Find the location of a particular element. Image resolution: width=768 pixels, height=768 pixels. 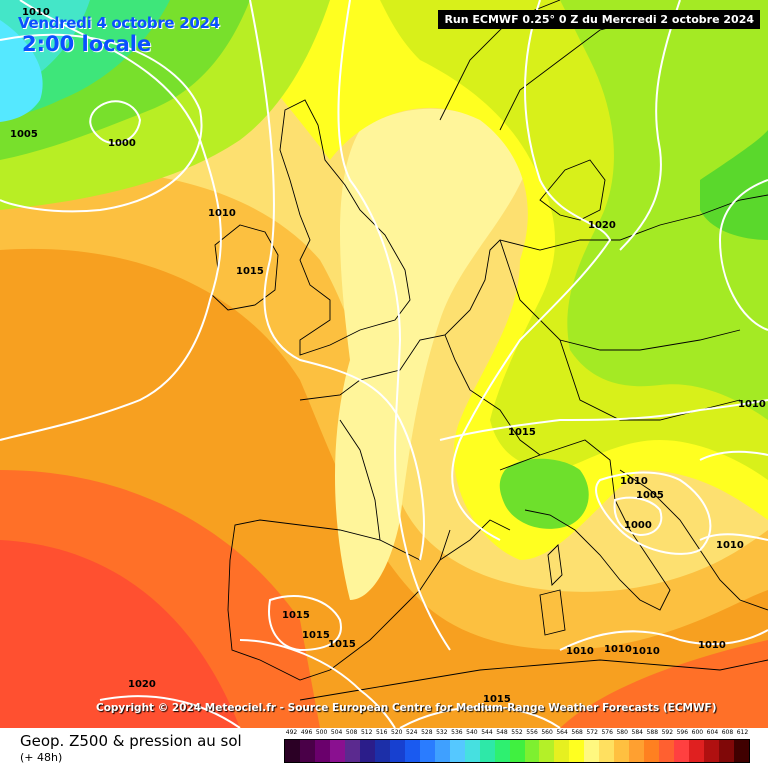

scale-tick-label: 500 is located at coordinates (321, 732).